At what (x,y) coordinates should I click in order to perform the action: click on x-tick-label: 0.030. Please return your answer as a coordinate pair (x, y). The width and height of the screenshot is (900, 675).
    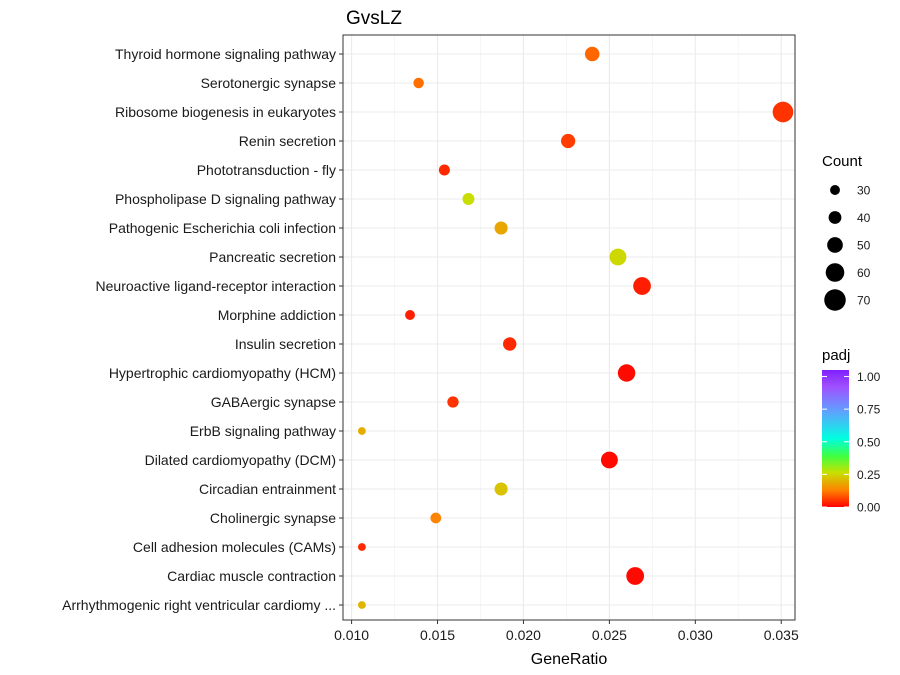
    Looking at the image, I should click on (695, 635).